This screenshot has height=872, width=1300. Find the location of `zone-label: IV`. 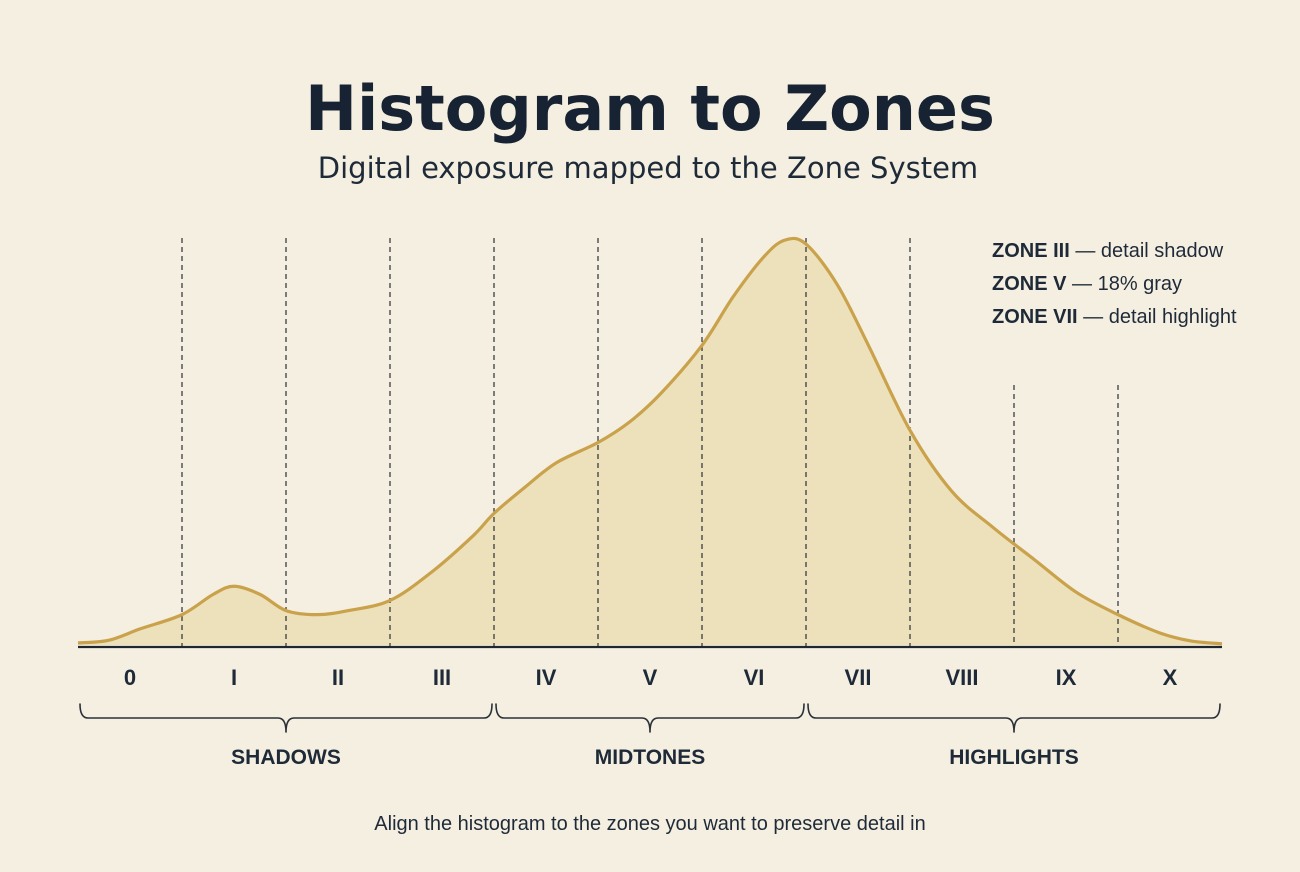

zone-label: IV is located at coordinates (546, 677).